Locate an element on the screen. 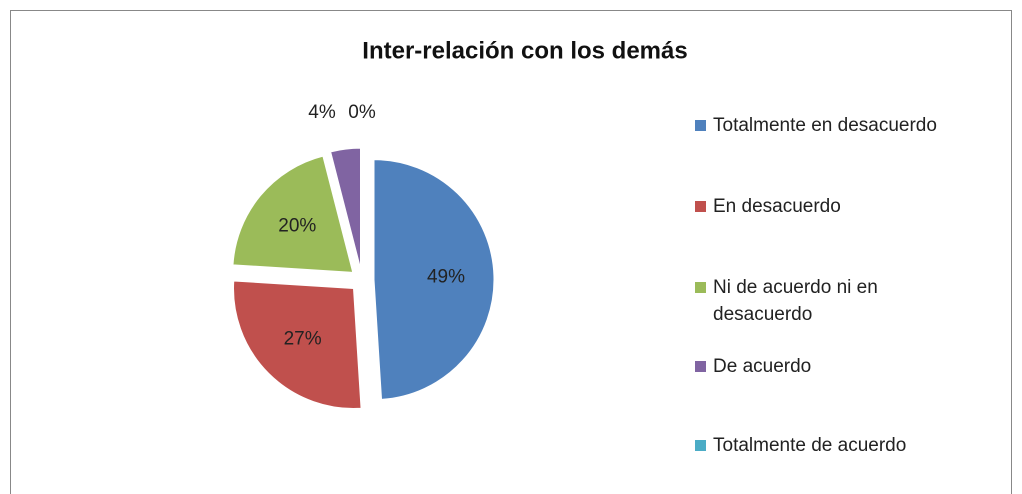  legend-item: En desacuerdo is located at coordinates (768, 206).